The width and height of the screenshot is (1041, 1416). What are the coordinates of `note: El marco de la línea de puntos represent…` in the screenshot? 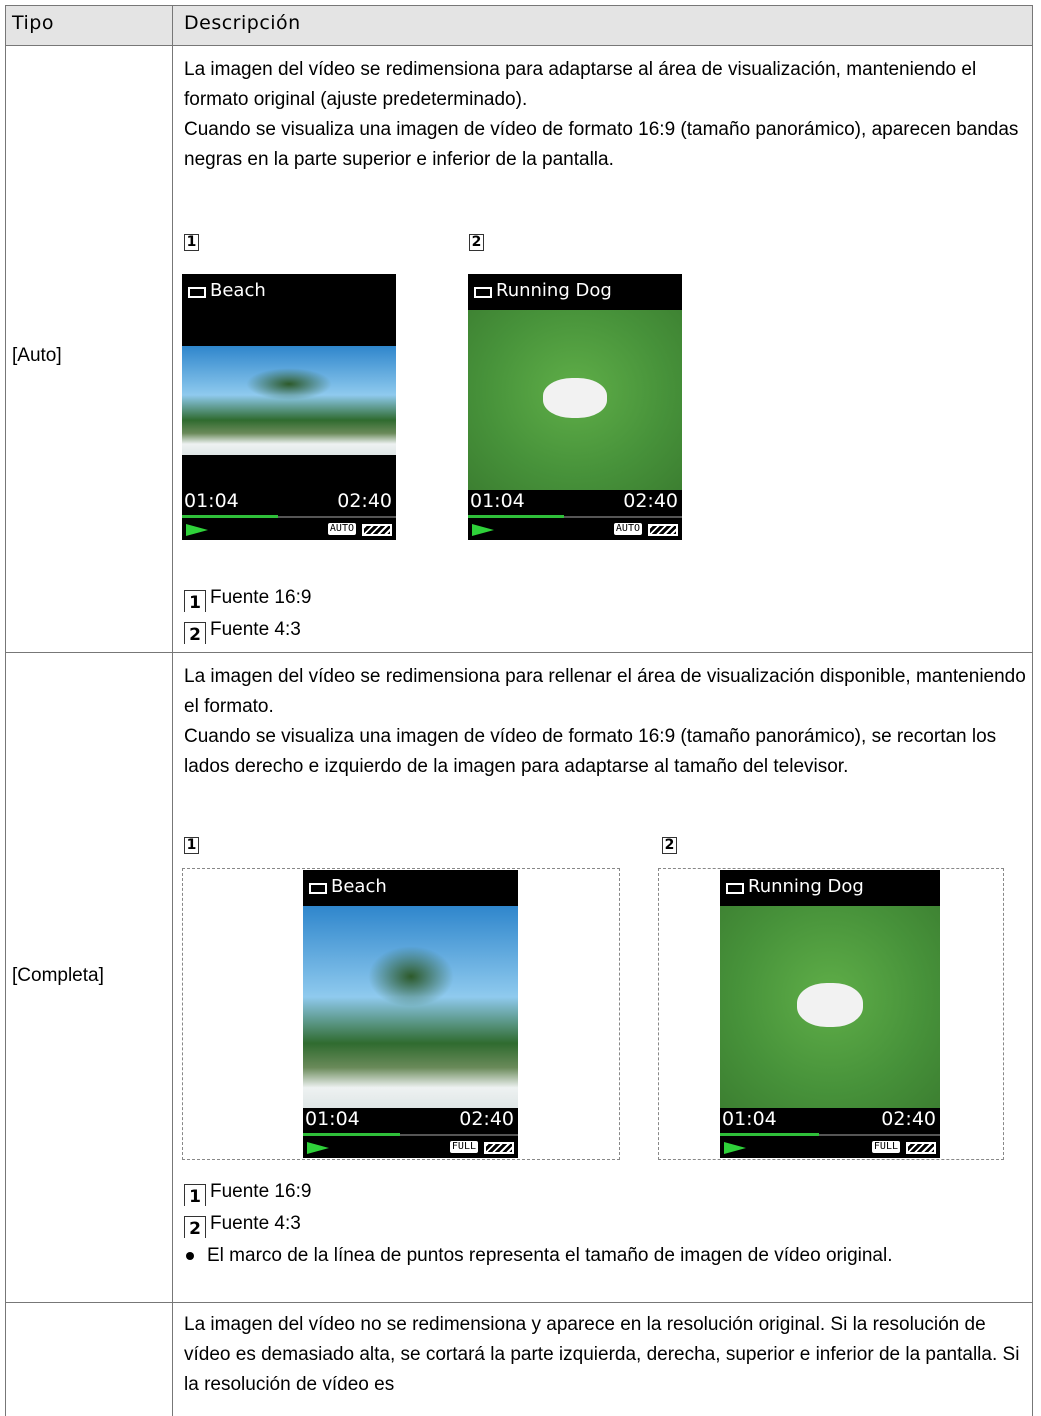 It's located at (550, 1255).